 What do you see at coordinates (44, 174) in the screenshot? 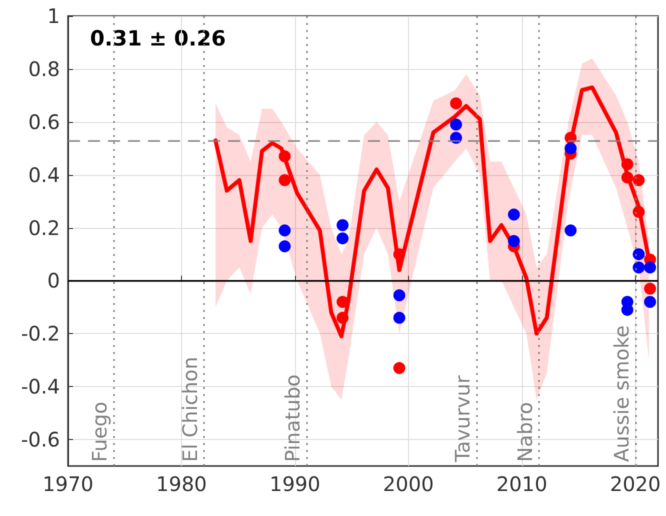
I see `y-tick-label: 0.4` at bounding box center [44, 174].